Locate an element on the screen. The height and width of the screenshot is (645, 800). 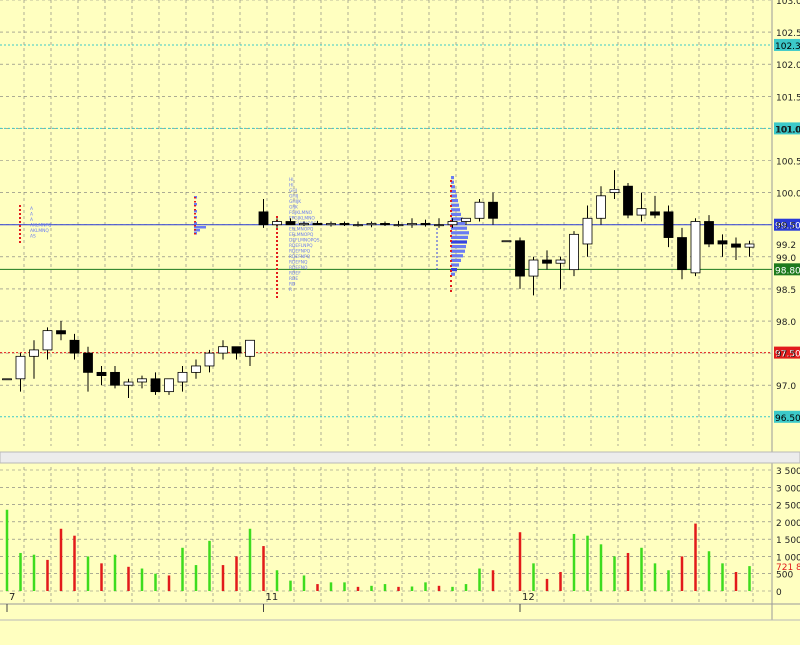
profile-small-bar is located at coordinates (195, 223).